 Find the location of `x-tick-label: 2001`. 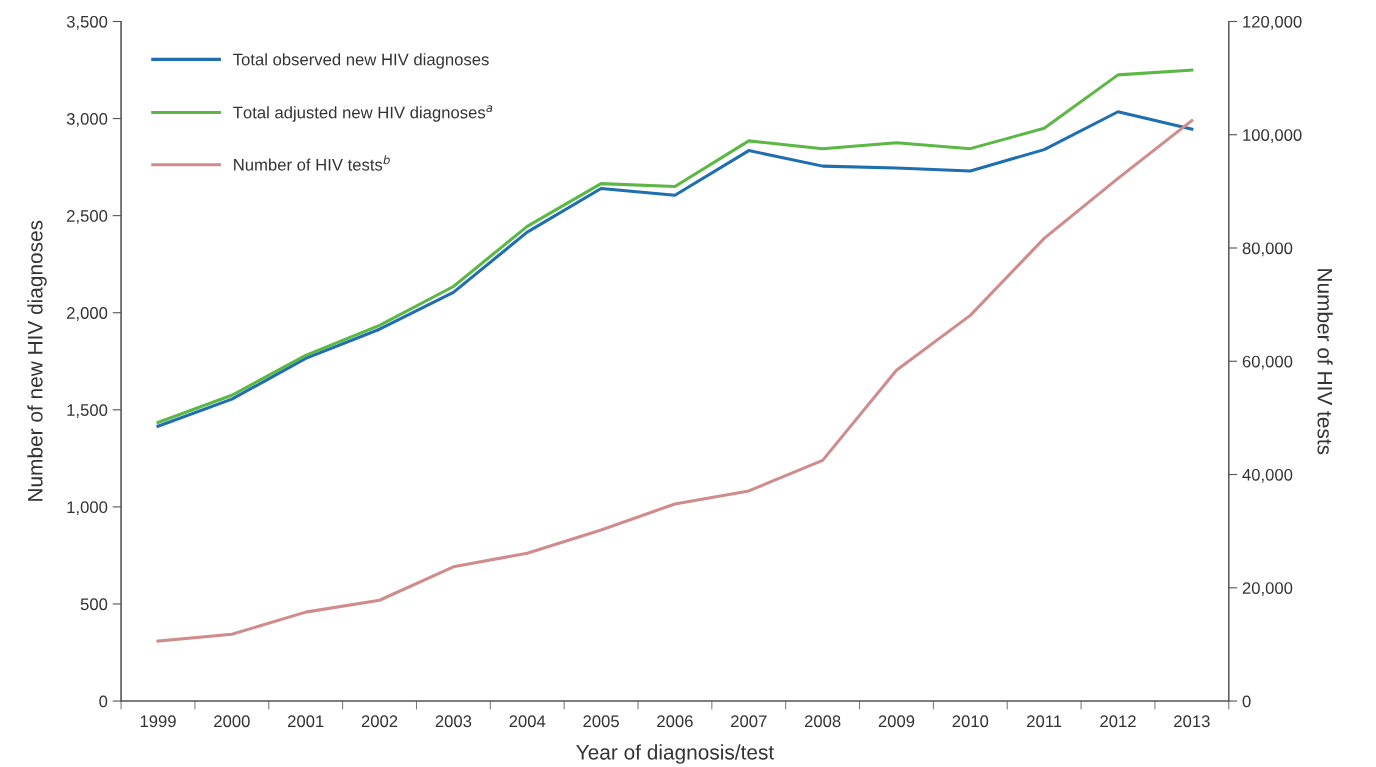

x-tick-label: 2001 is located at coordinates (306, 721).